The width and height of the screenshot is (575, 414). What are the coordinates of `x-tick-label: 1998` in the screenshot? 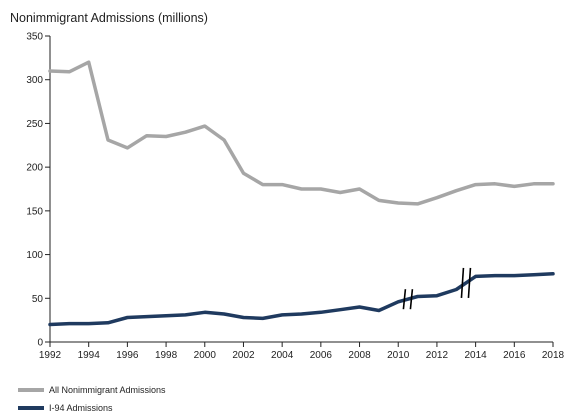 It's located at (166, 355).